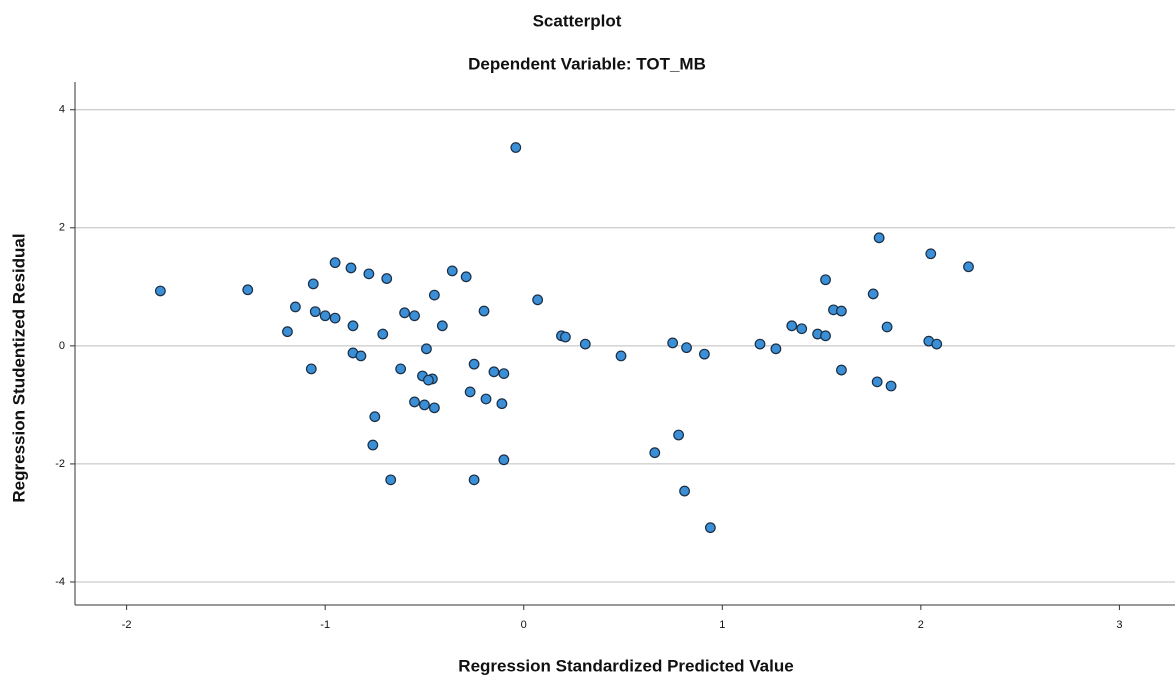 Image resolution: width=1175 pixels, height=684 pixels. What do you see at coordinates (524, 625) in the screenshot?
I see `x-tick-label: 0` at bounding box center [524, 625].